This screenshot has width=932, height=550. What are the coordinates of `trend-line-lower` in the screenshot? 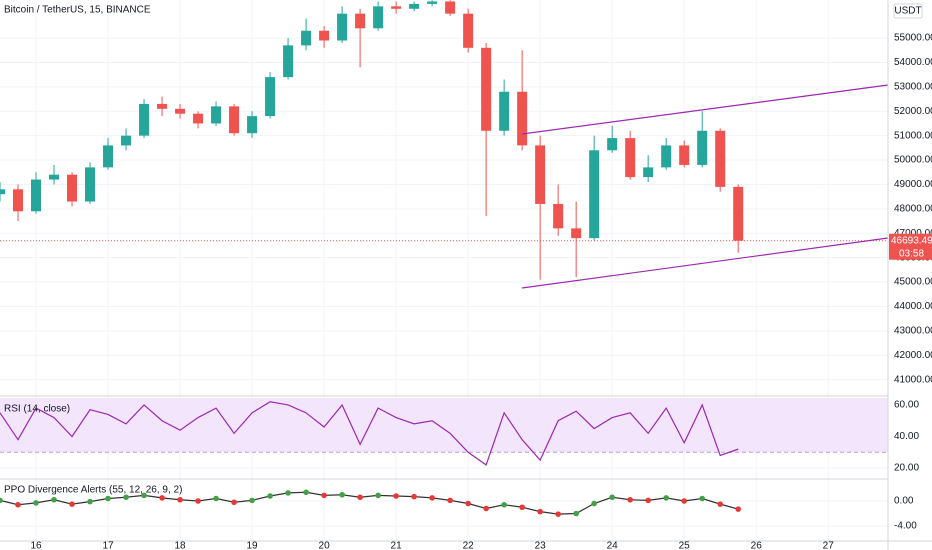 It's located at (705, 263).